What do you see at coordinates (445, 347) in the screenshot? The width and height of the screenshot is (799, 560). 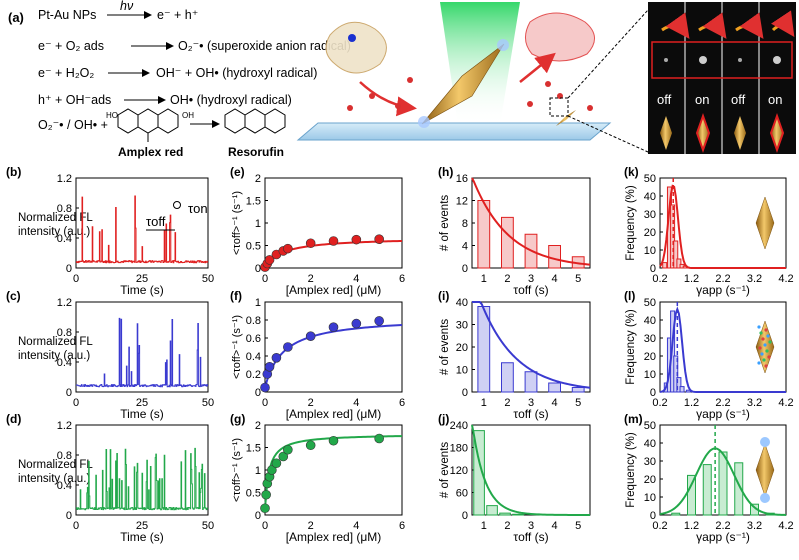 I see `y-axis-label: # of events` at bounding box center [445, 347].